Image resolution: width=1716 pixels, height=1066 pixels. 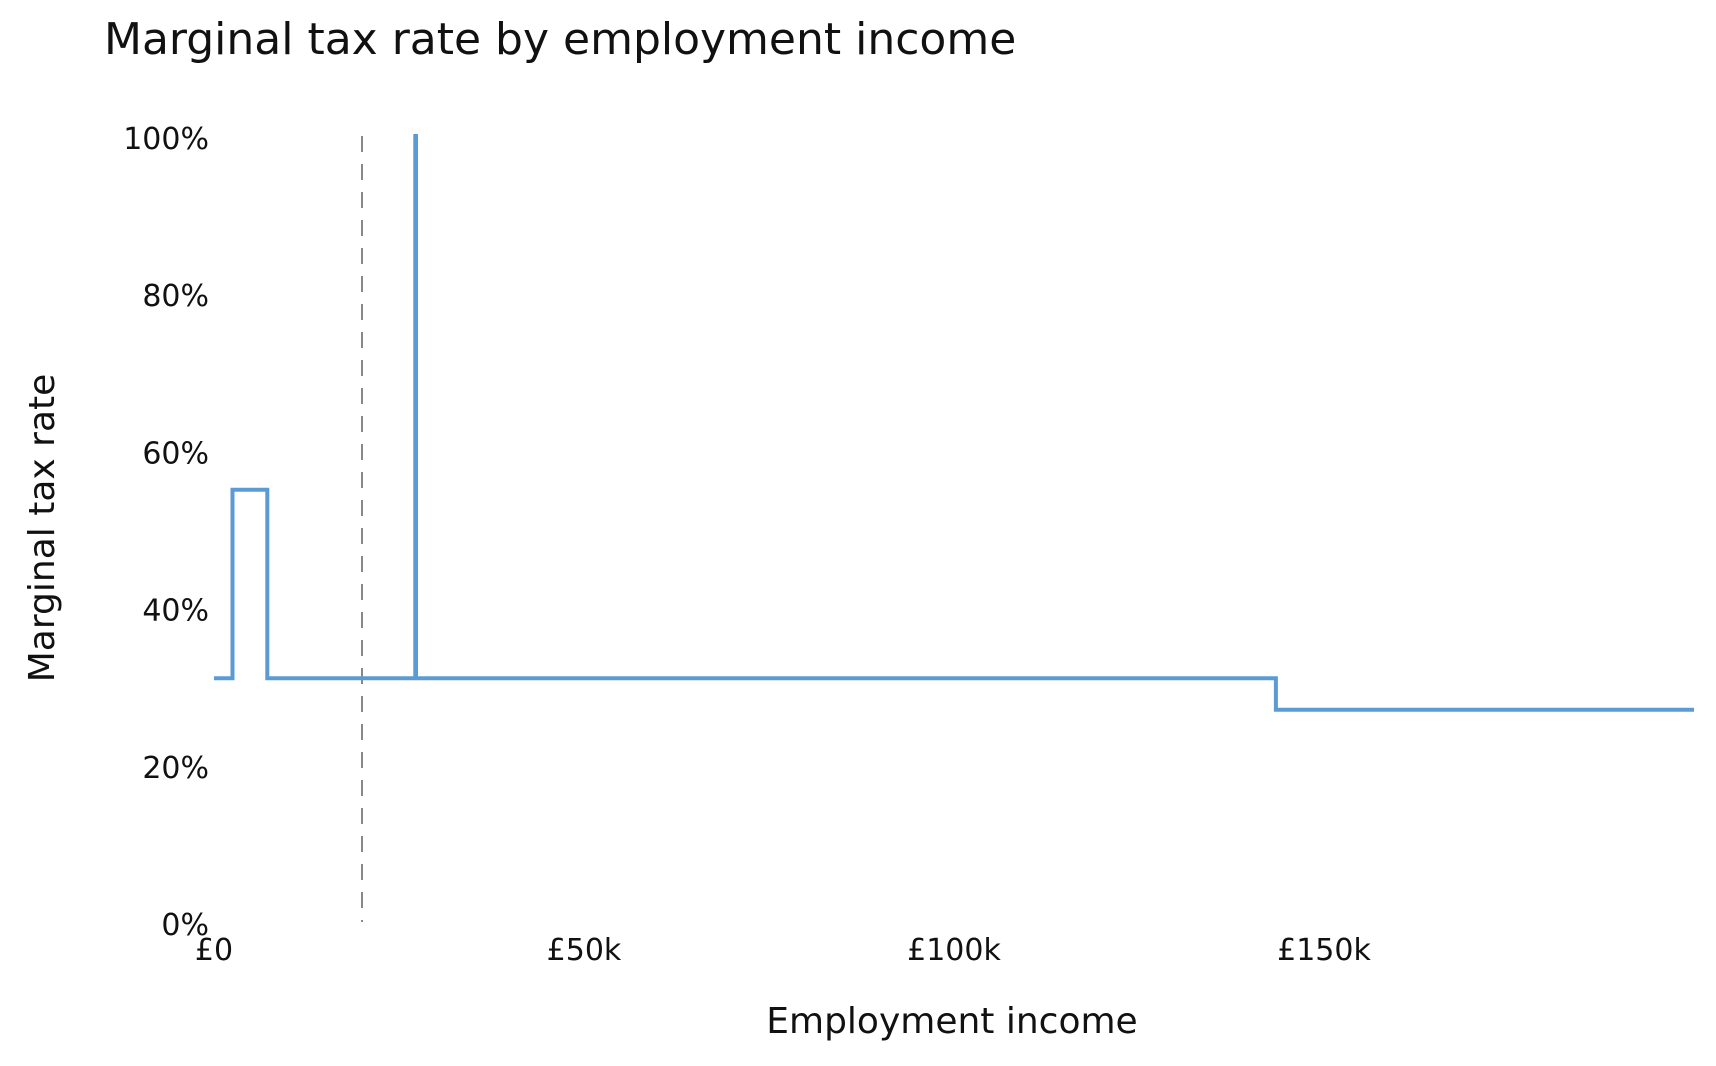 I want to click on y-axis-ticks: 0% 20% 40% 60% 80% 100%, so click(x=166, y=532).